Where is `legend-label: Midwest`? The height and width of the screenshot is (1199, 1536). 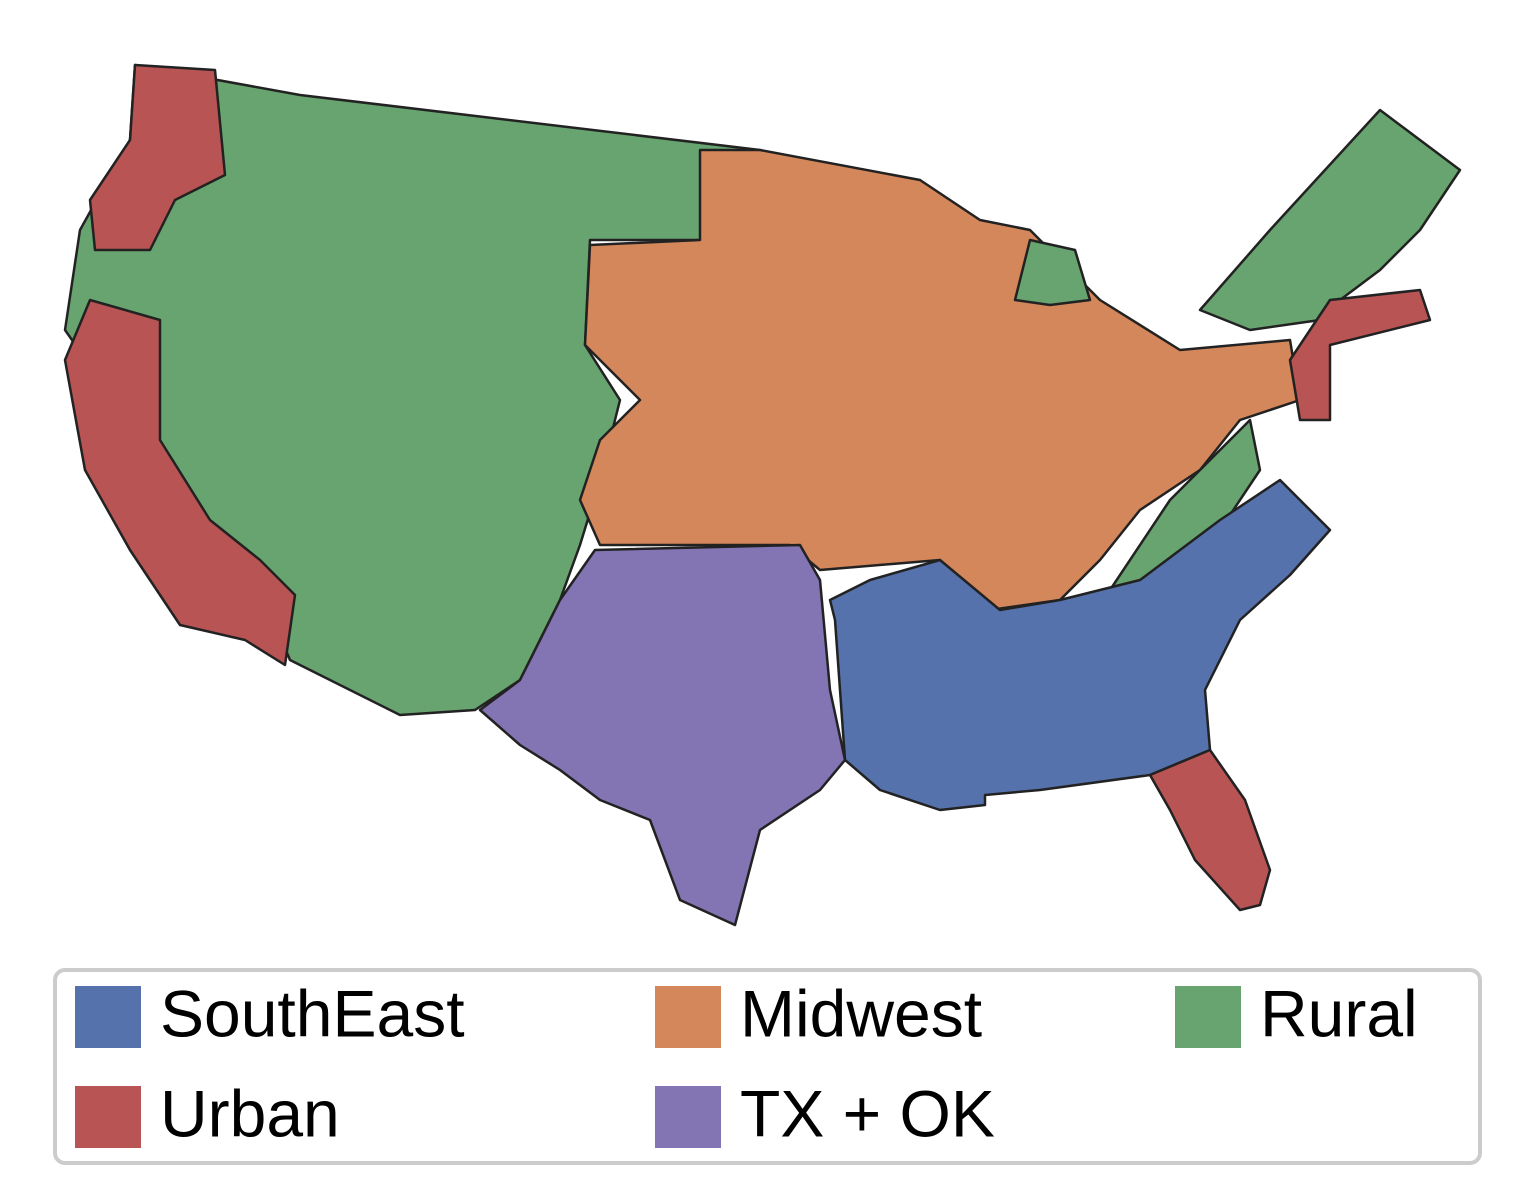
legend-label: Midwest is located at coordinates (861, 1013).